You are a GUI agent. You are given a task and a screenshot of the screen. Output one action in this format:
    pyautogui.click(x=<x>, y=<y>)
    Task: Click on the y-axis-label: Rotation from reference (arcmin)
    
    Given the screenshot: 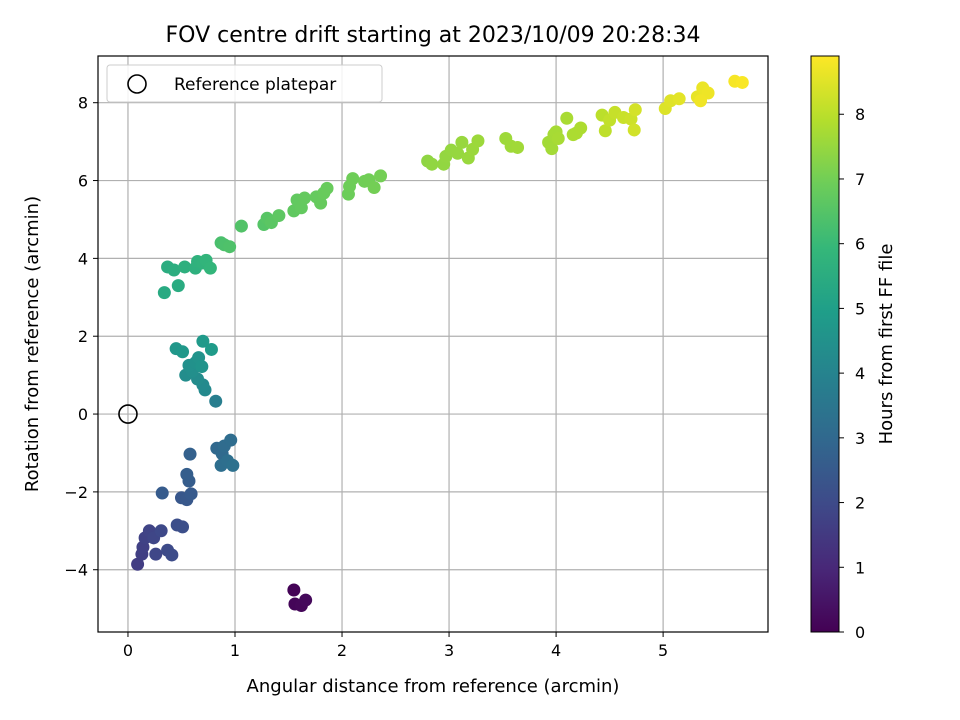 What is the action you would take?
    pyautogui.click(x=32, y=344)
    